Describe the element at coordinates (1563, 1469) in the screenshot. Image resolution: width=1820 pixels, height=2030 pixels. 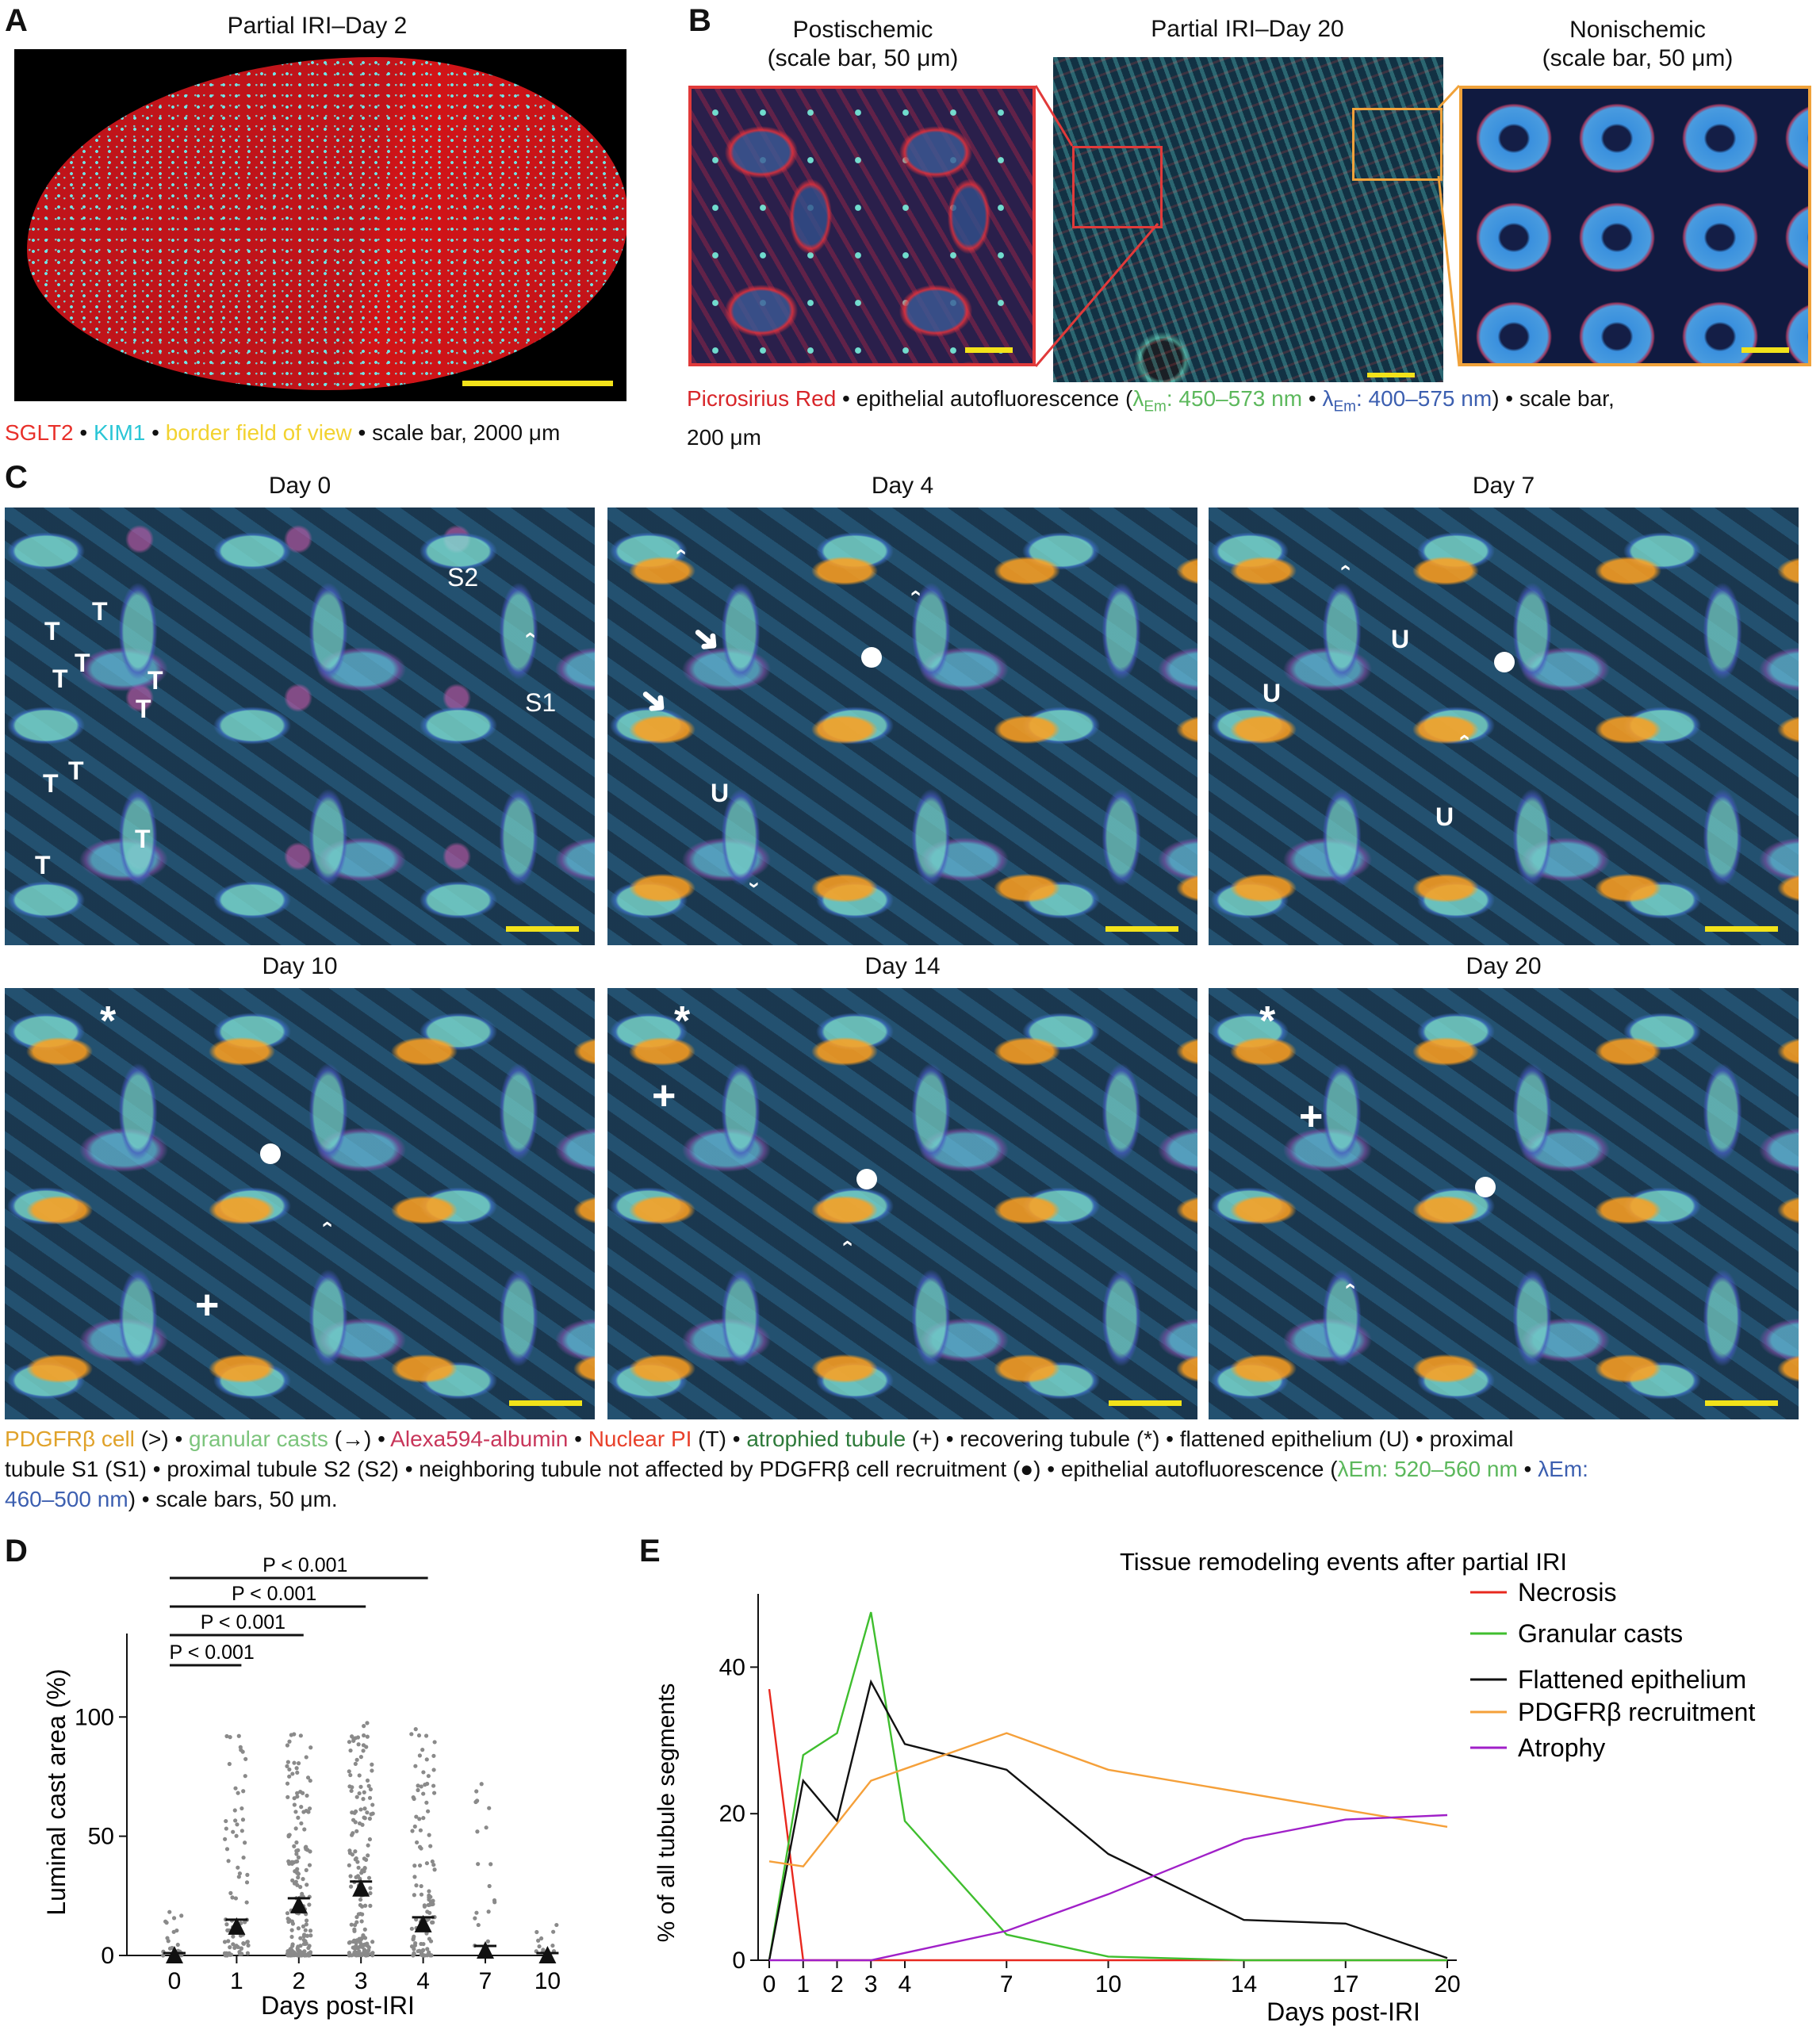
I see `legend-blue-lambda: λEm:` at that location.